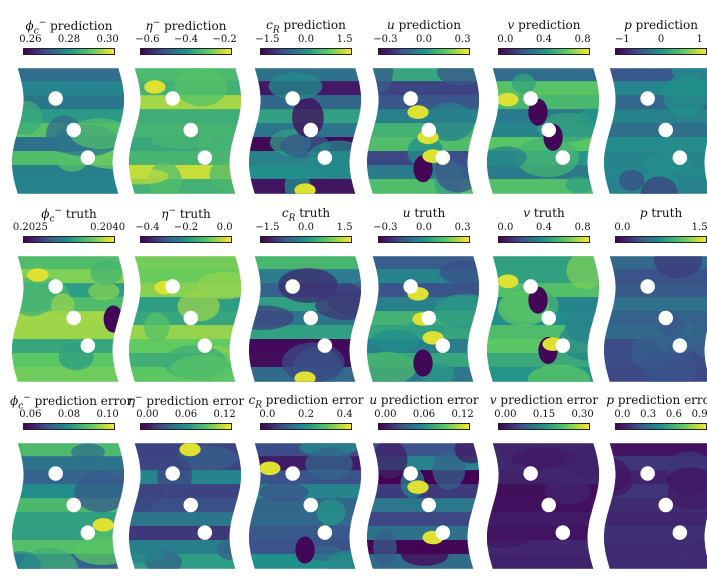  Describe the element at coordinates (69, 228) in the screenshot. I see `colorbar-ticks: 0.2025 0.2040` at that location.